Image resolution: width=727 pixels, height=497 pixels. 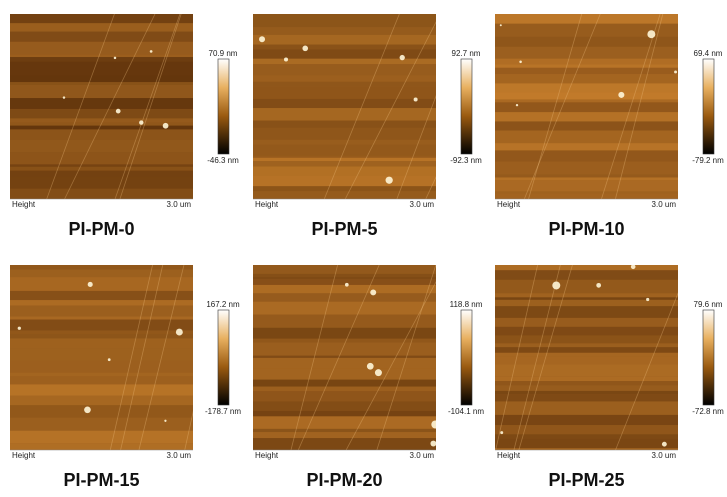 I want to click on color-bar-max: 118.8 nm, so click(x=466, y=304).